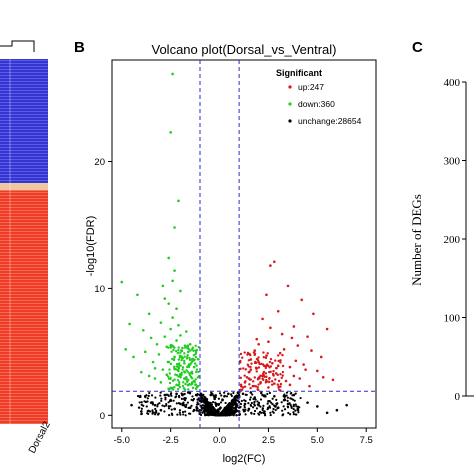  What do you see at coordinates (459, 240) in the screenshot?
I see `bar-y-axis: 0 100 200 300 400` at bounding box center [459, 240].